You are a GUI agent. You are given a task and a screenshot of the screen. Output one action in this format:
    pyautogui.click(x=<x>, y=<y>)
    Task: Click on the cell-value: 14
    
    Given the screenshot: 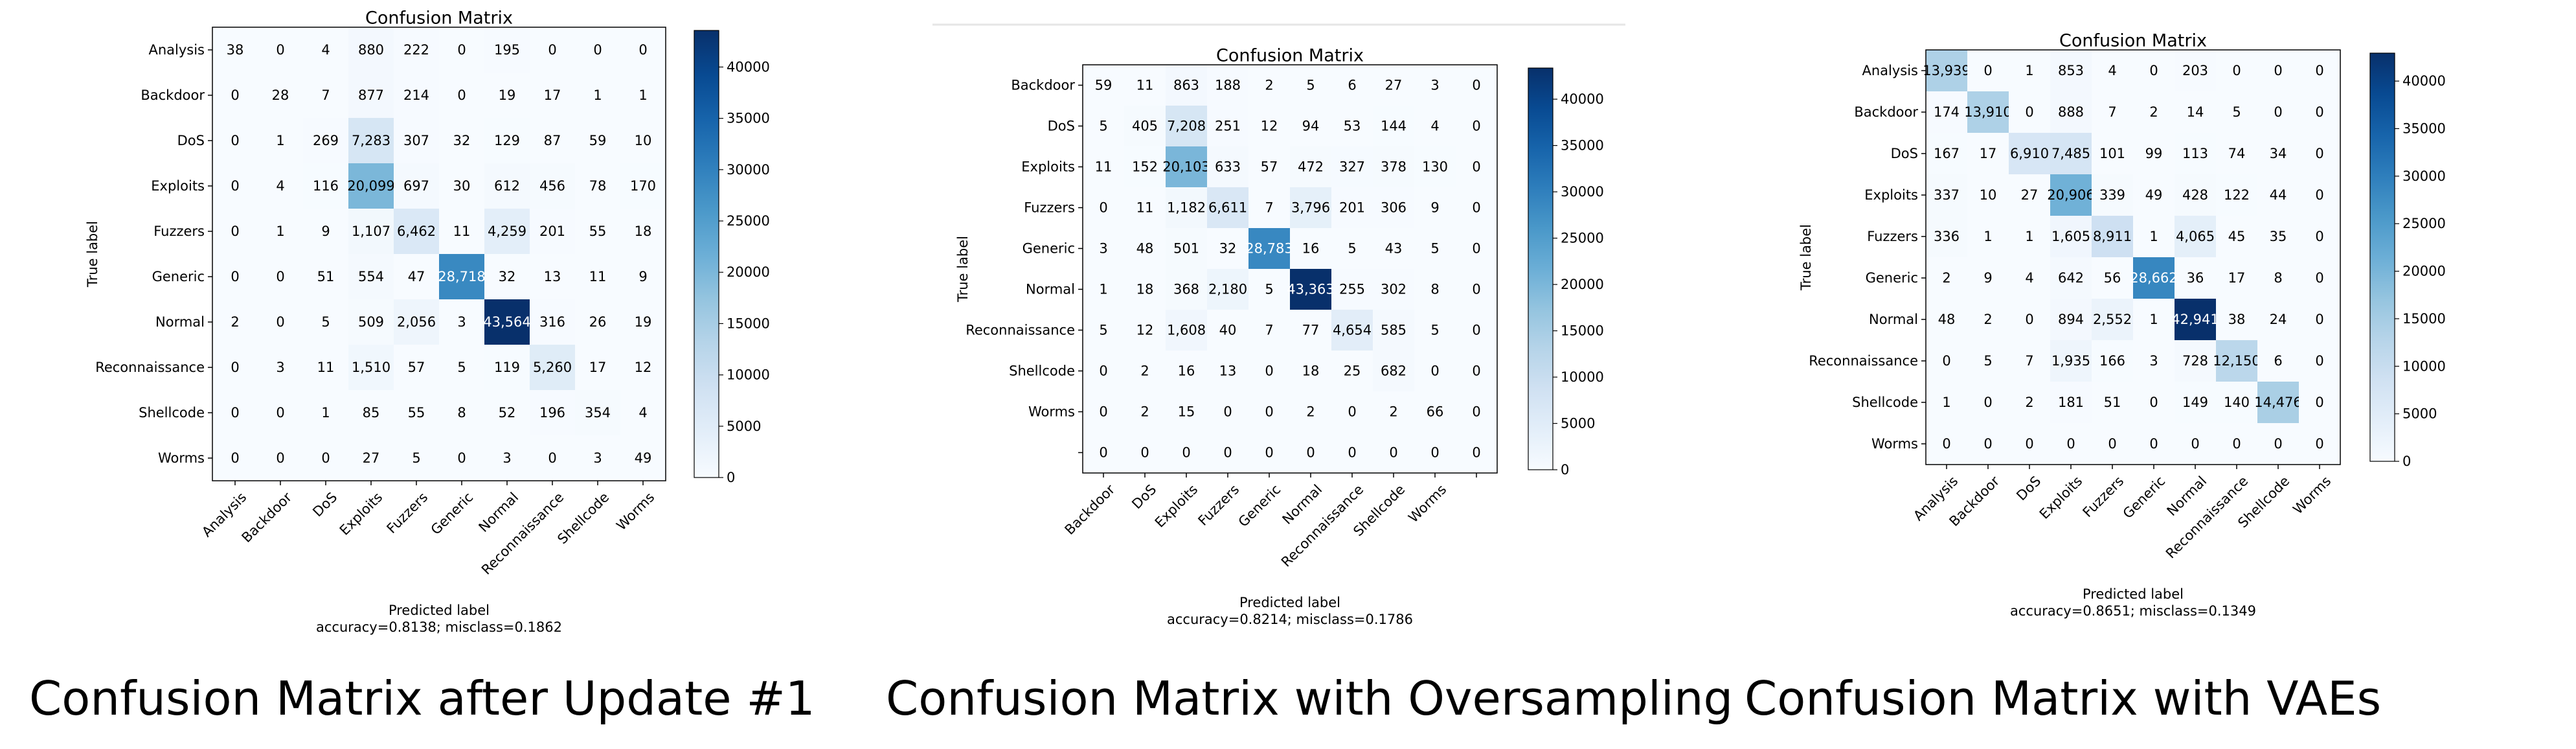 What is the action you would take?
    pyautogui.click(x=2195, y=112)
    